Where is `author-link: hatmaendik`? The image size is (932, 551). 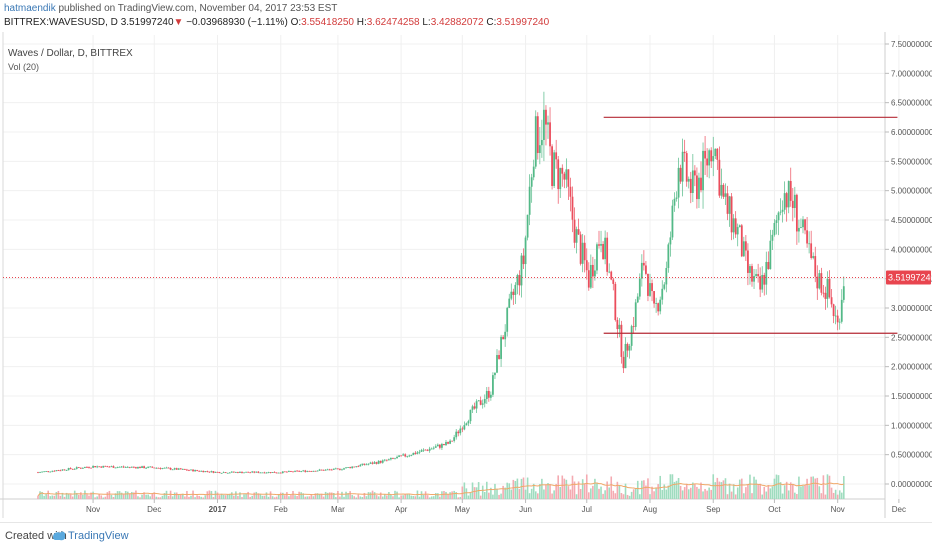
author-link: hatmaendik is located at coordinates (30, 8).